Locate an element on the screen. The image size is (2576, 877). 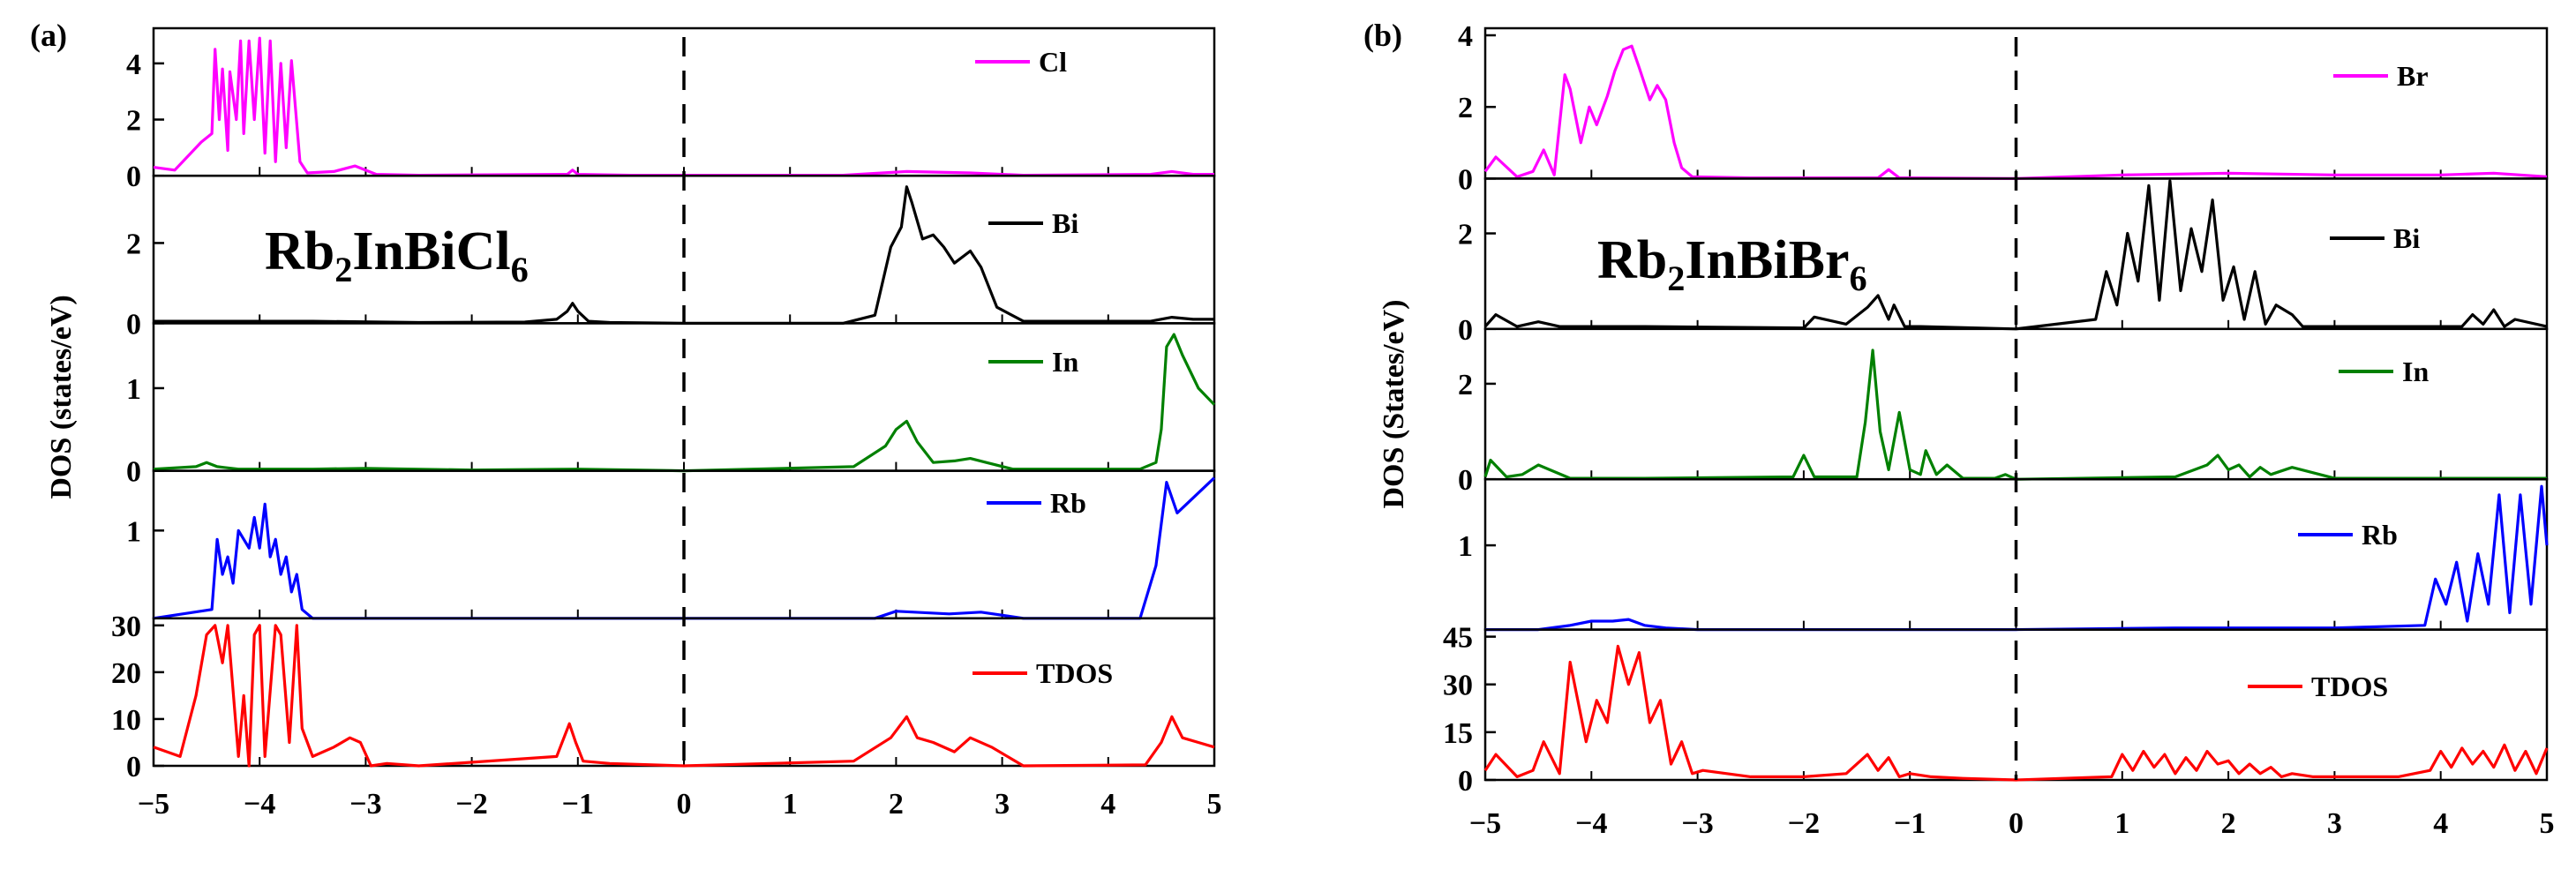
compound-label: Rb2InBiBr6 is located at coordinates (1732, 264).